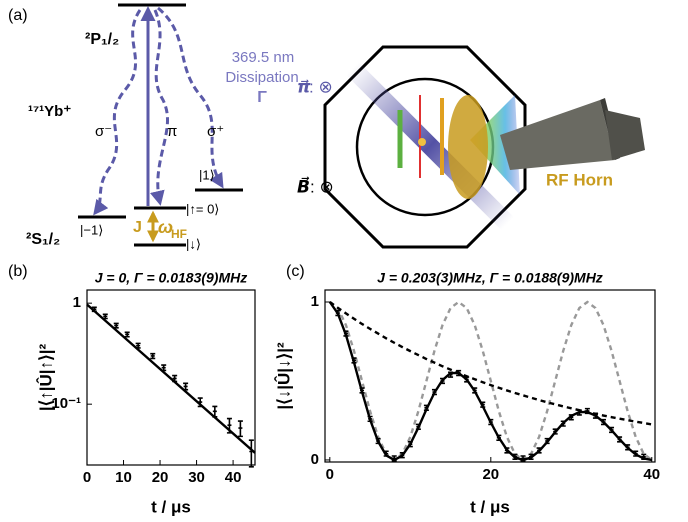  What do you see at coordinates (179, 234) in the screenshot?
I see `omega-sub: HF` at bounding box center [179, 234].